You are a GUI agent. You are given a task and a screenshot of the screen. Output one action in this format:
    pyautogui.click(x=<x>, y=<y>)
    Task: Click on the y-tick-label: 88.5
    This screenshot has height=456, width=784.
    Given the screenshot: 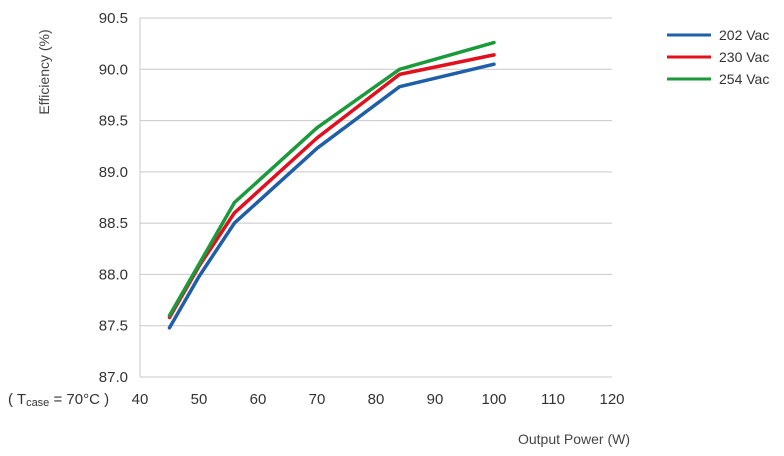 What is the action you would take?
    pyautogui.click(x=113, y=223)
    